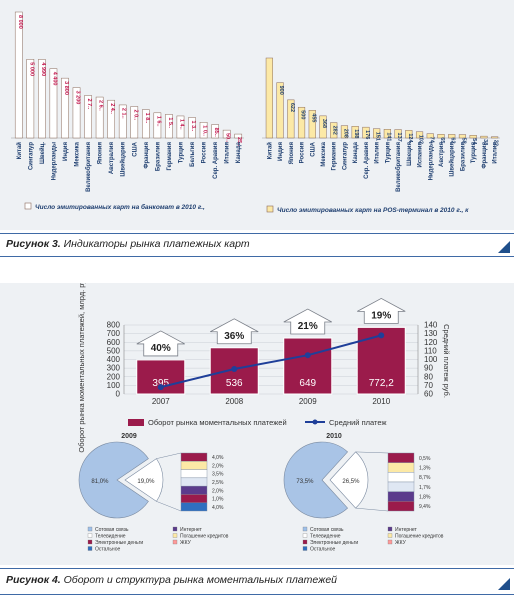  I want to click on fig3-left-category-label: Мексика, so click(78, 153).